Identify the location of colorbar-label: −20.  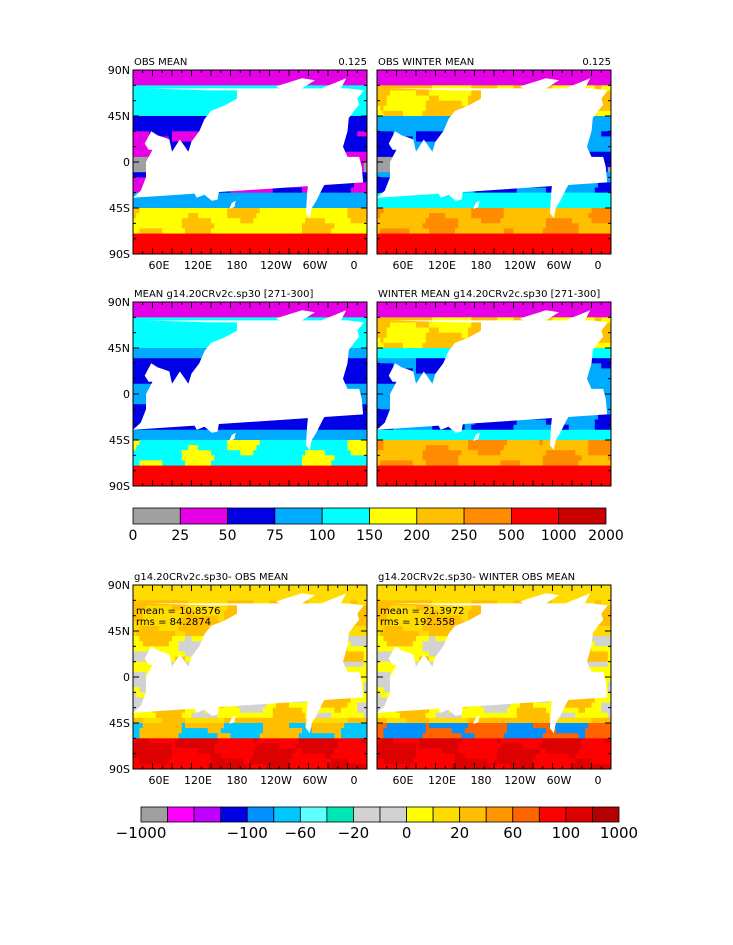
(354, 833).